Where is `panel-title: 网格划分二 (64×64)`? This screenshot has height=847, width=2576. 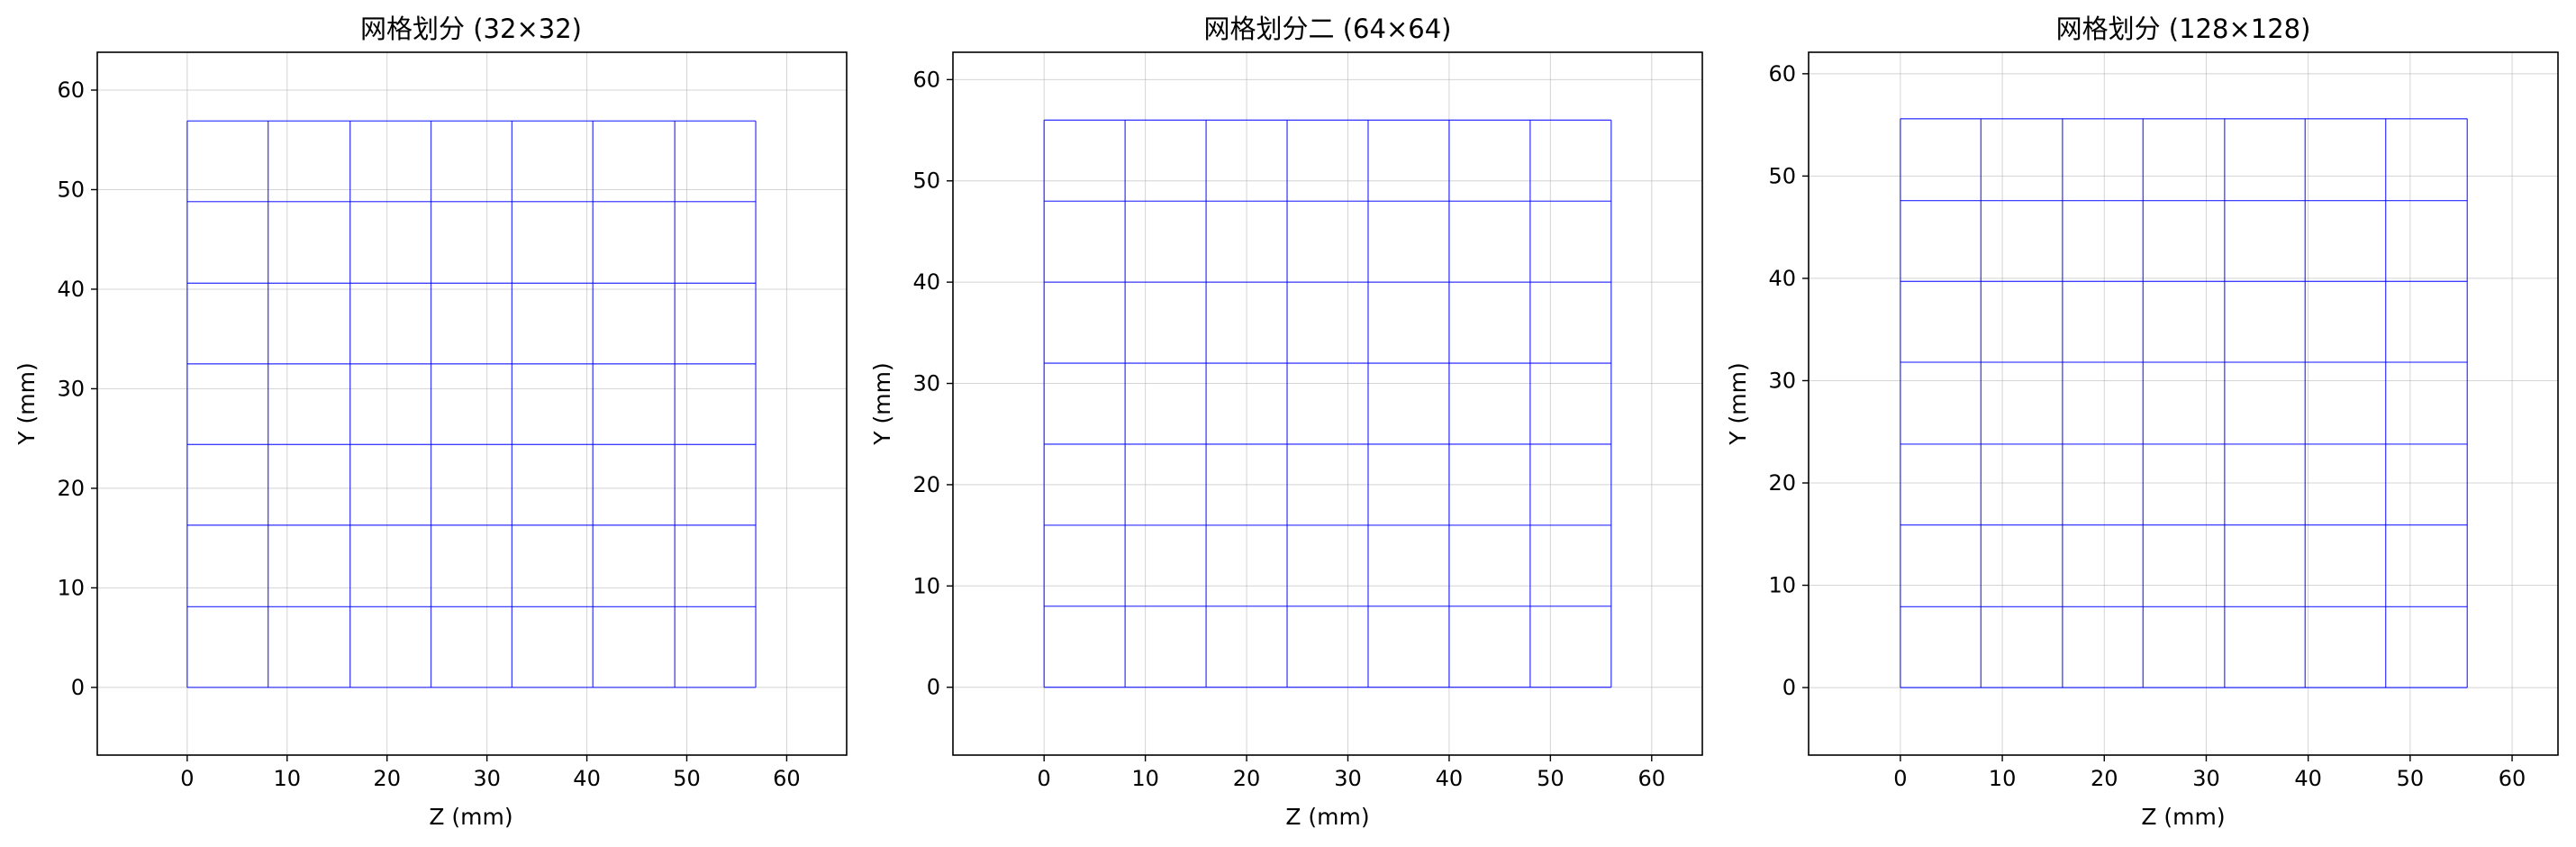
panel-title: 网格划分二 (64×64) is located at coordinates (1328, 29).